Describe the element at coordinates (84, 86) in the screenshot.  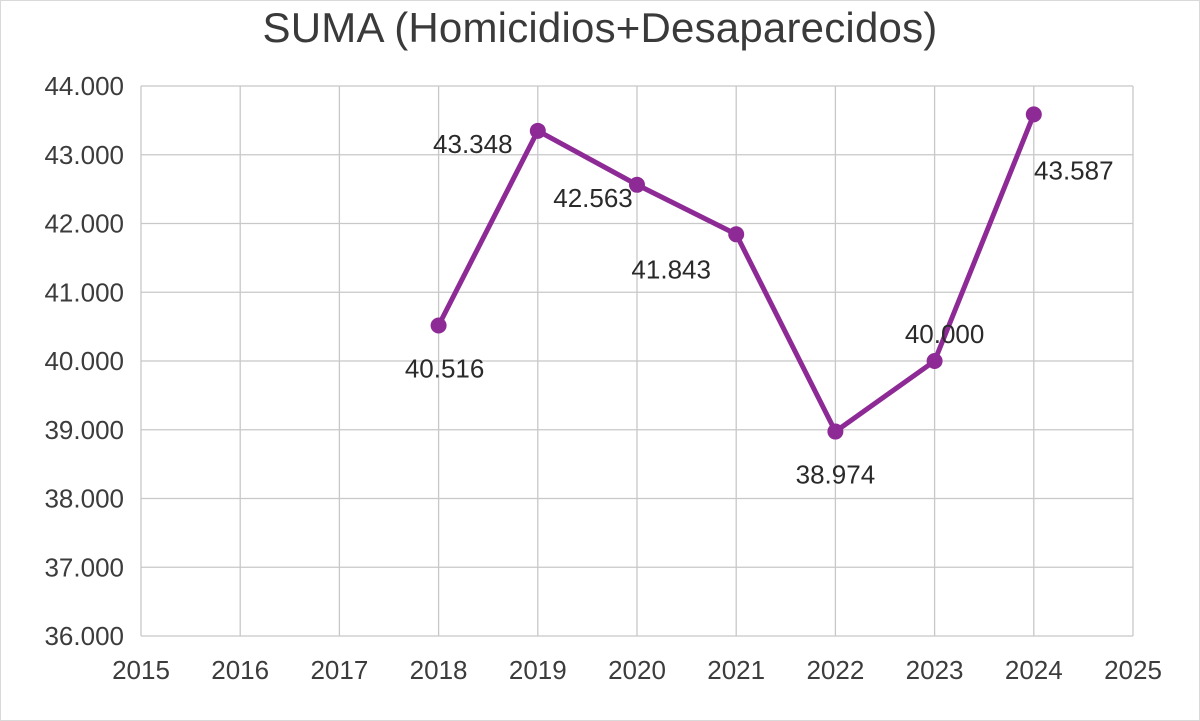
I see `y-tick-label: 44.000` at that location.